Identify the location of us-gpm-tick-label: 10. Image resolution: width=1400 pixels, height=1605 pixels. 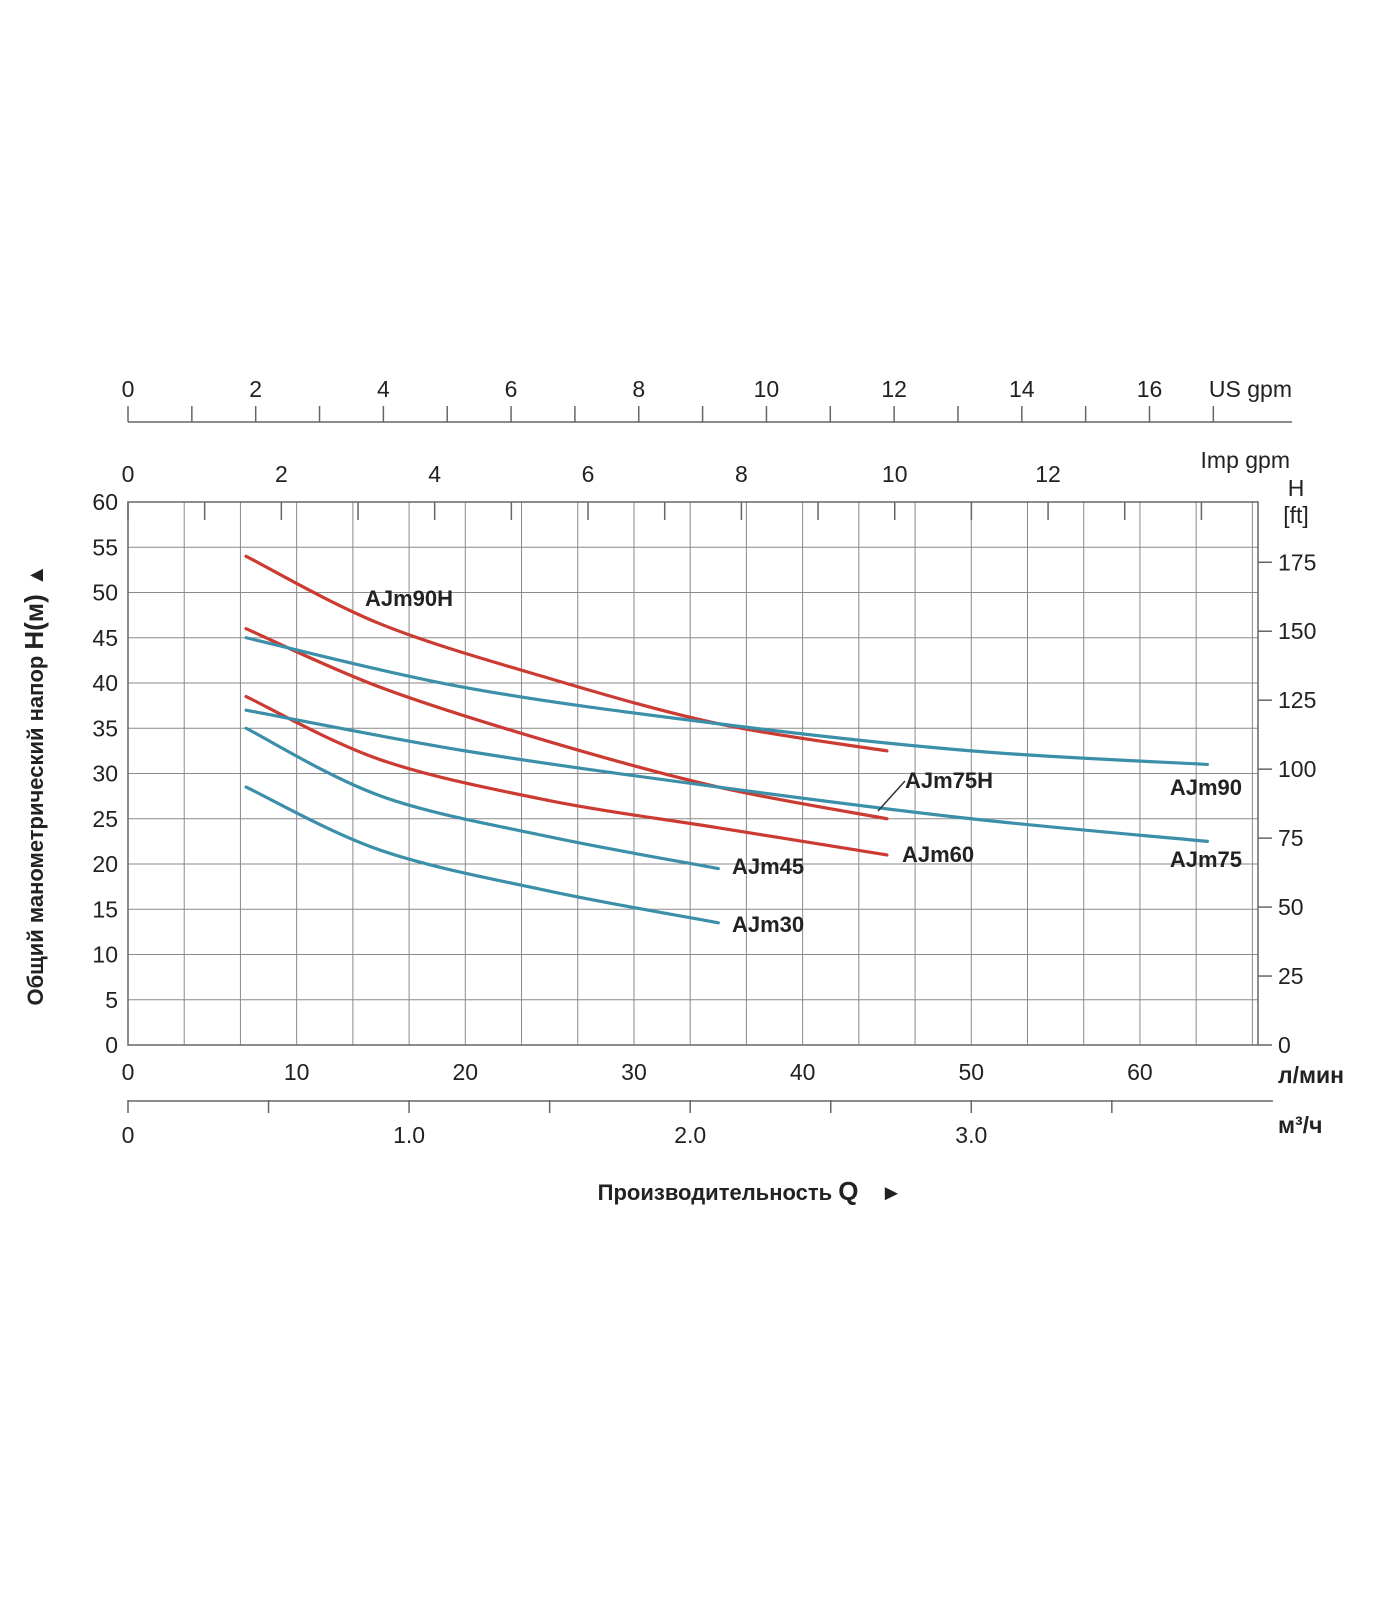
(767, 389).